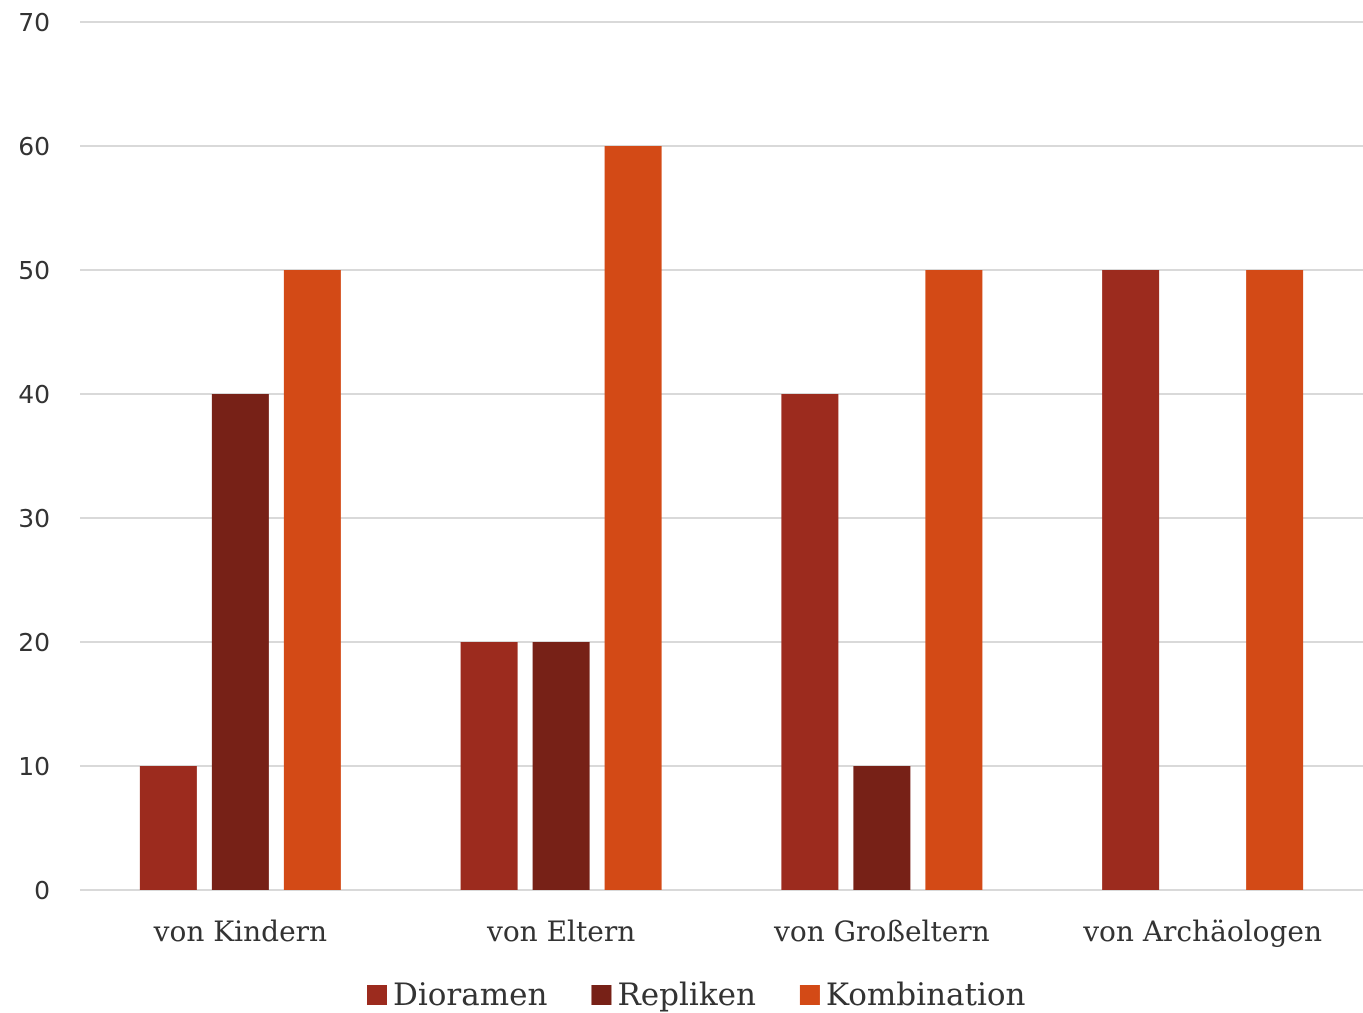 The width and height of the screenshot is (1363, 1013). I want to click on y-tick-label: 60, so click(34, 146).